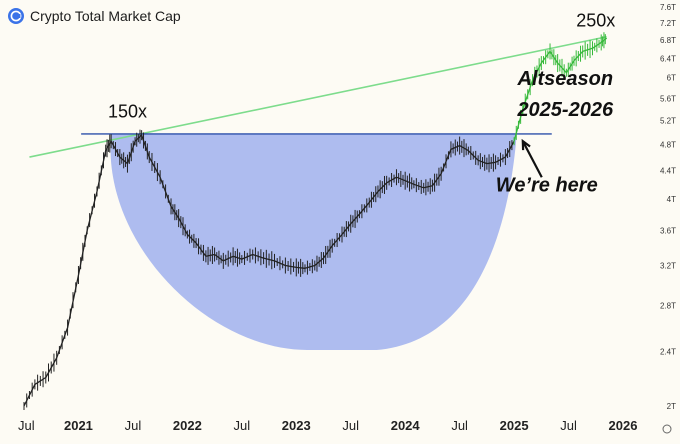 The width and height of the screenshot is (680, 444). What do you see at coordinates (668, 266) in the screenshot?
I see `y-tick-label: 3.2T` at bounding box center [668, 266].